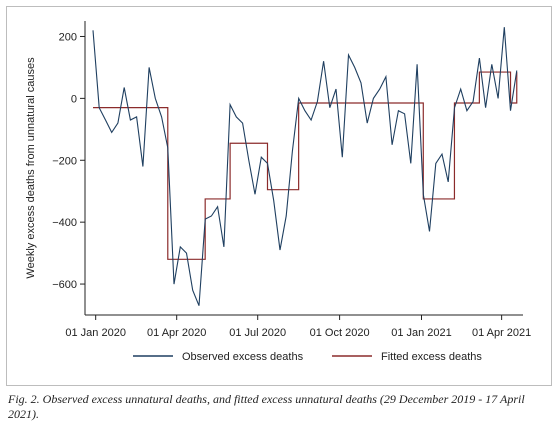  Describe the element at coordinates (64, 223) in the screenshot. I see `y-tick-label: −400` at that location.